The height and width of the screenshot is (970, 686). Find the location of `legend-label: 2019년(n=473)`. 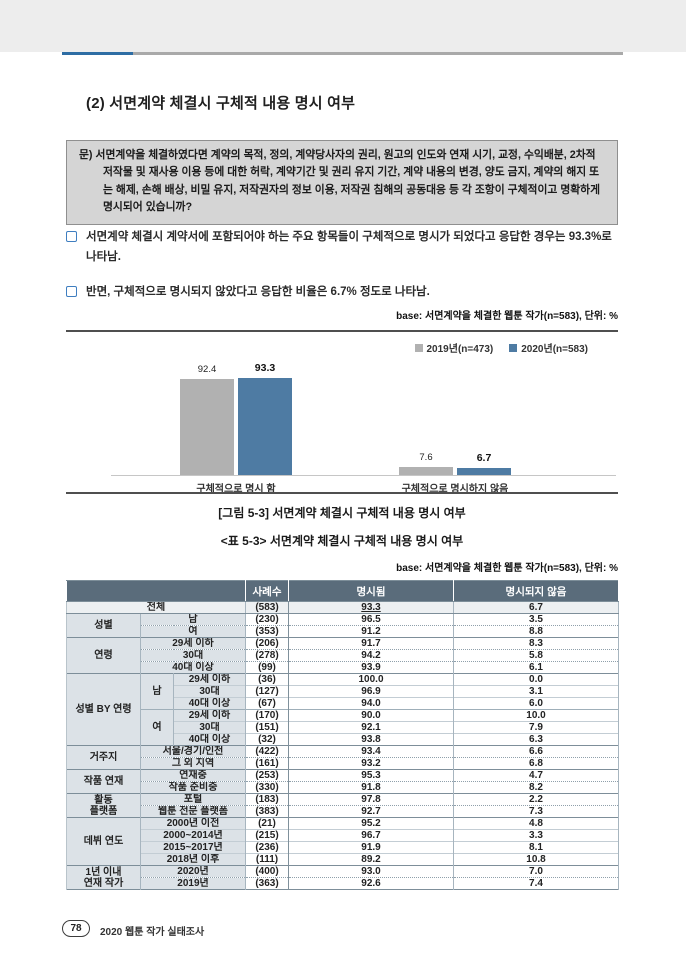

legend-label: 2019년(n=473) is located at coordinates (460, 349).